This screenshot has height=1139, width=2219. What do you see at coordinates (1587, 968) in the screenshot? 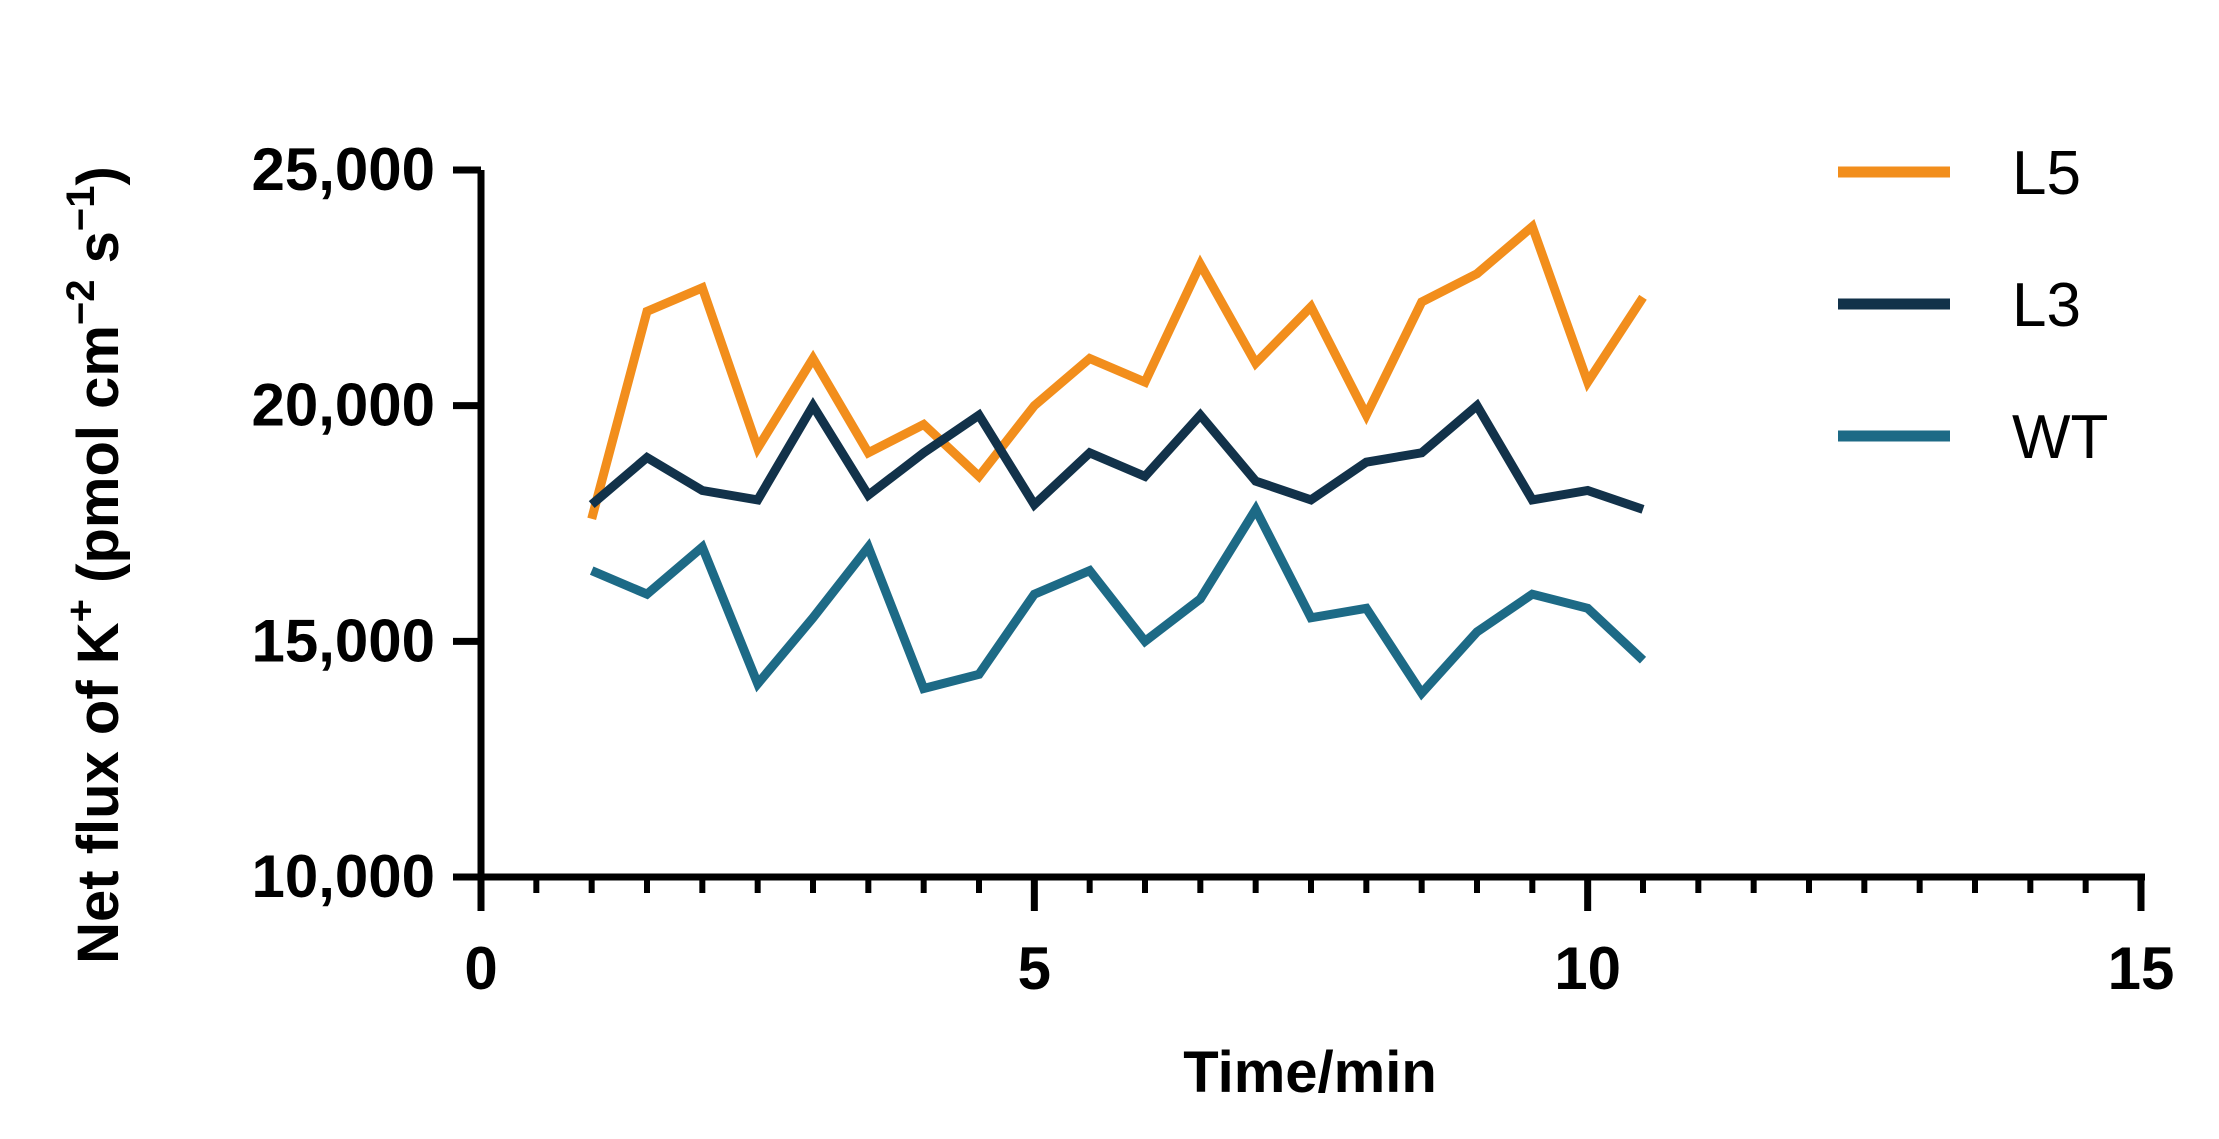
I see `x-tick-label: 10` at bounding box center [1587, 968].